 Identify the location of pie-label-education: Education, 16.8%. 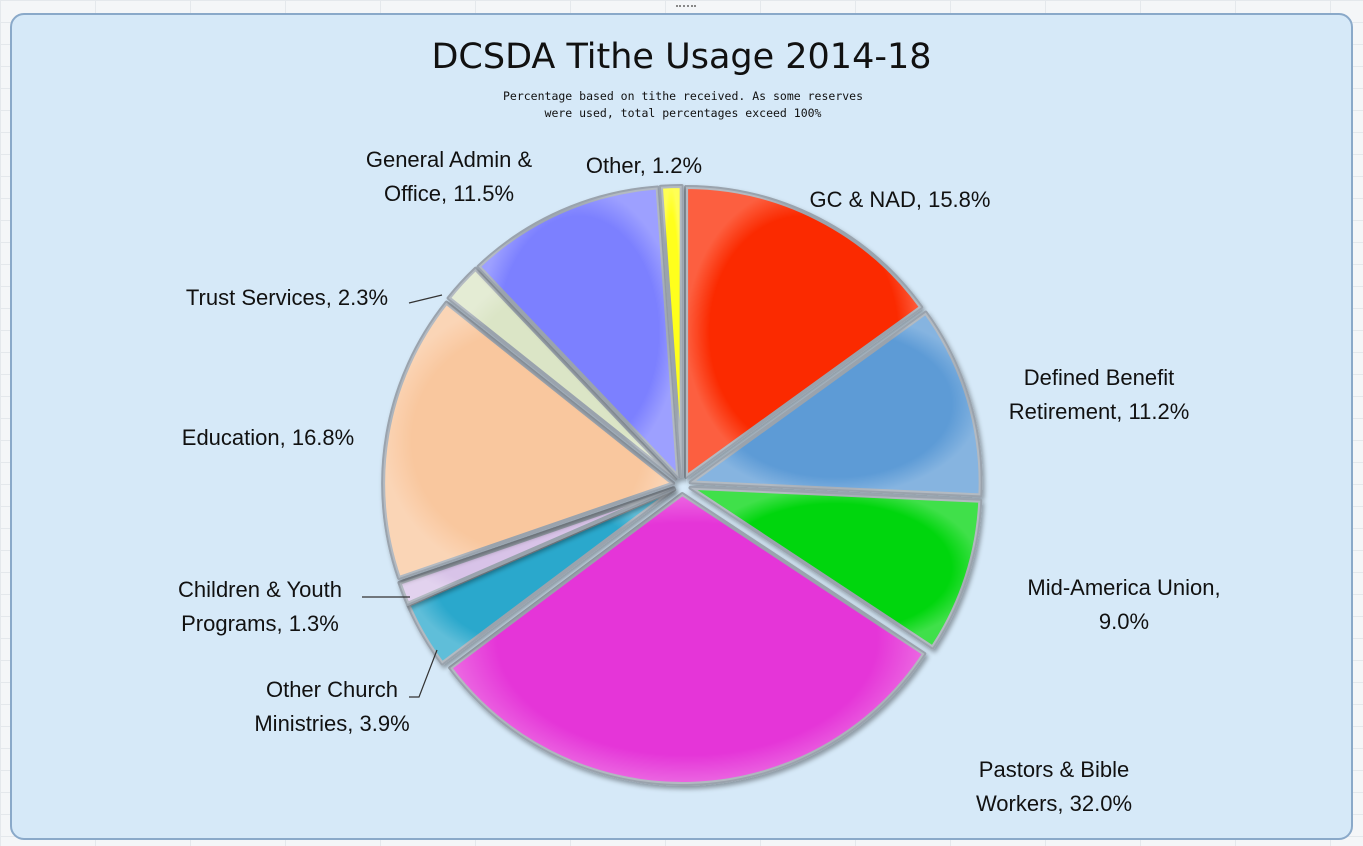
(268, 437).